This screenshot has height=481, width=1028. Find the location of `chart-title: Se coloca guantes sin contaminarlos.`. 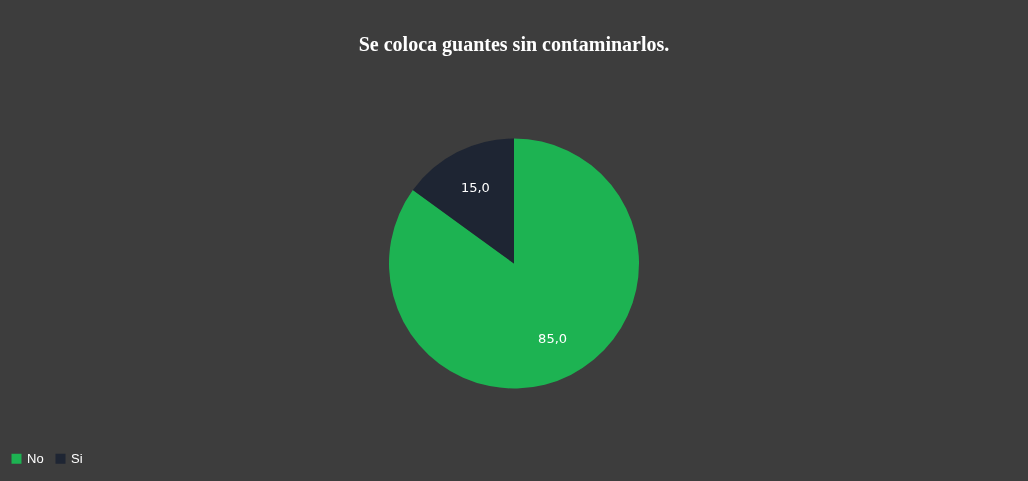

chart-title: Se coloca guantes sin contaminarlos. is located at coordinates (514, 44).